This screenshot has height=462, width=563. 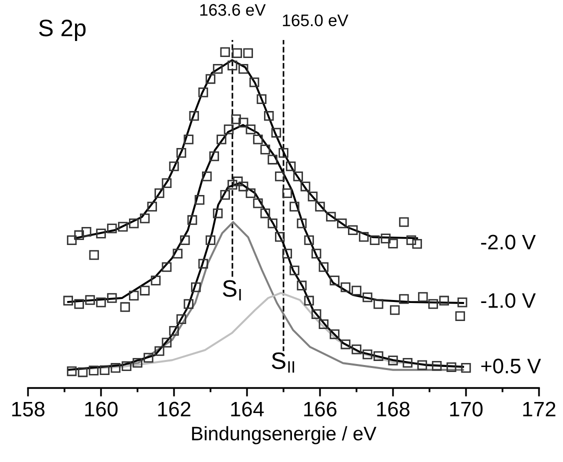 What do you see at coordinates (283, 362) in the screenshot?
I see `annotation: S$_{II}$` at bounding box center [283, 362].